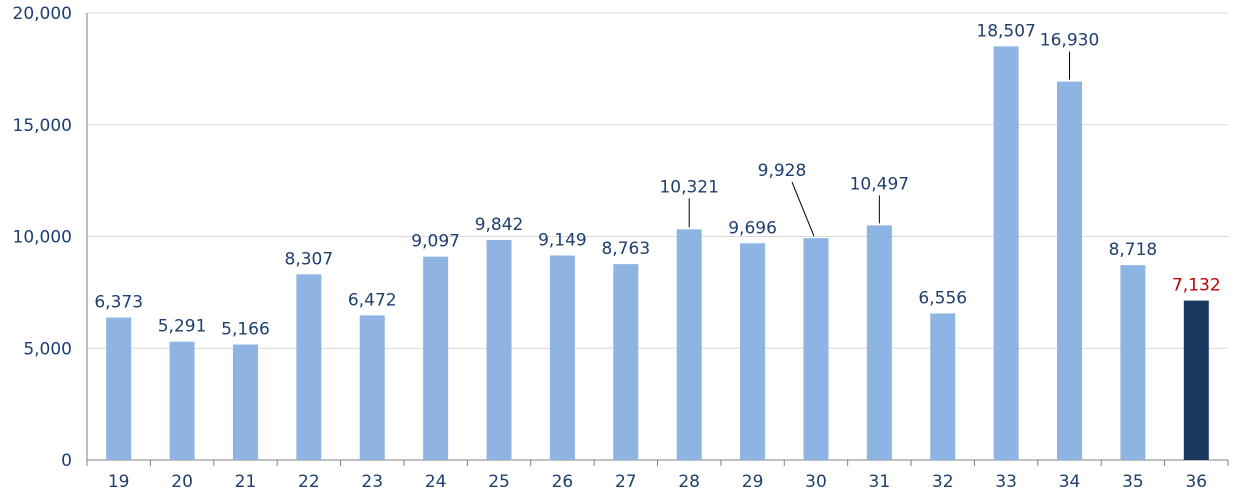 The height and width of the screenshot is (501, 1233). I want to click on y-tick-label: 10,000, so click(42, 238).